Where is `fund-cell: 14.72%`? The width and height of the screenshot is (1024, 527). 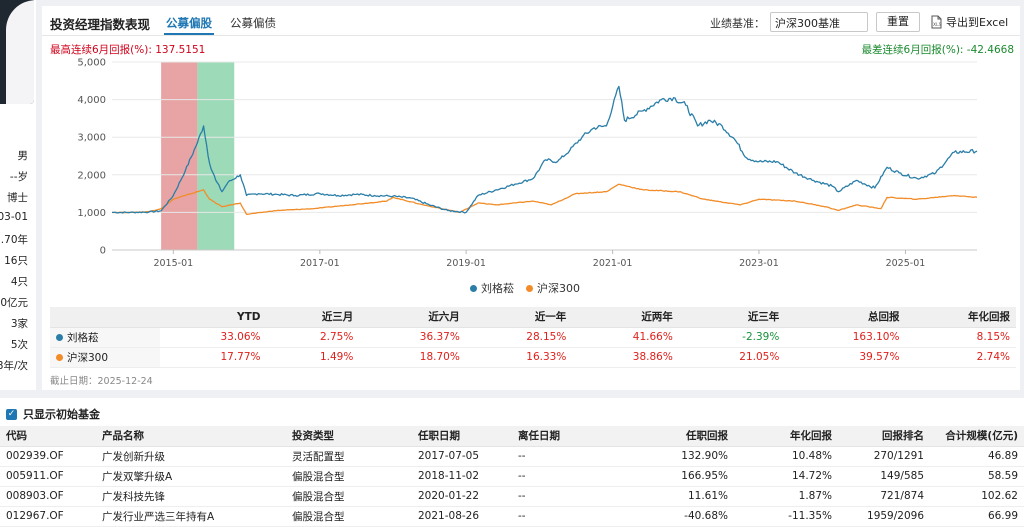 fund-cell: 14.72% is located at coordinates (786, 476).